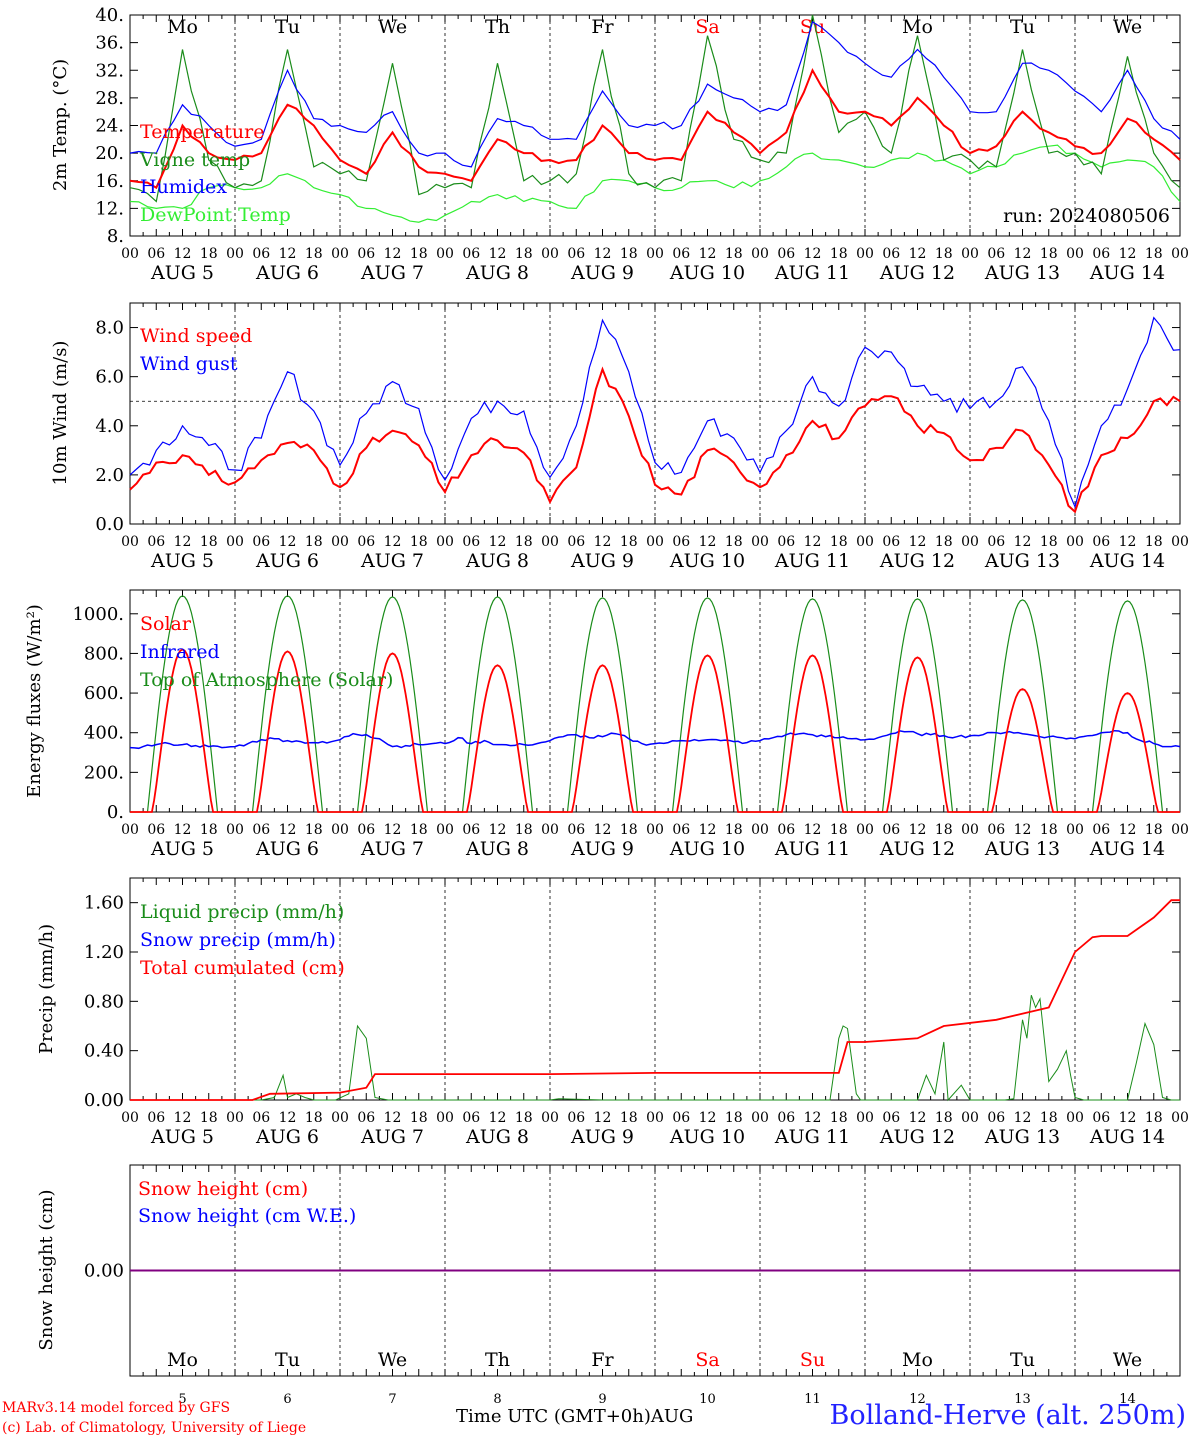 Image resolution: width=1194 pixels, height=1440 pixels. I want to click on legend-entry: Snow precip (mm/h), so click(238, 940).